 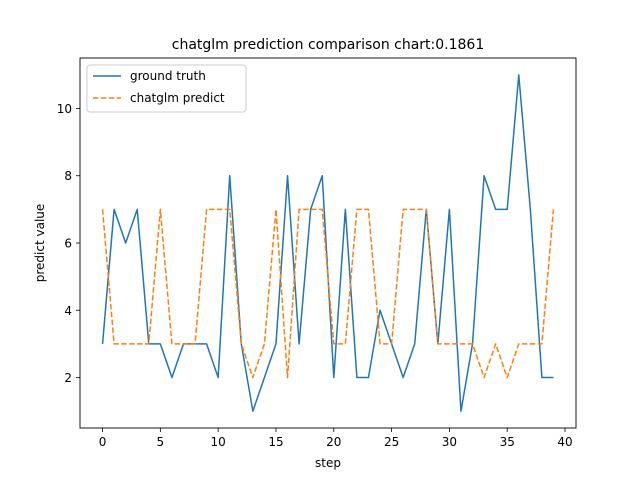 What do you see at coordinates (564, 442) in the screenshot?
I see `x-tick-label: 40` at bounding box center [564, 442].